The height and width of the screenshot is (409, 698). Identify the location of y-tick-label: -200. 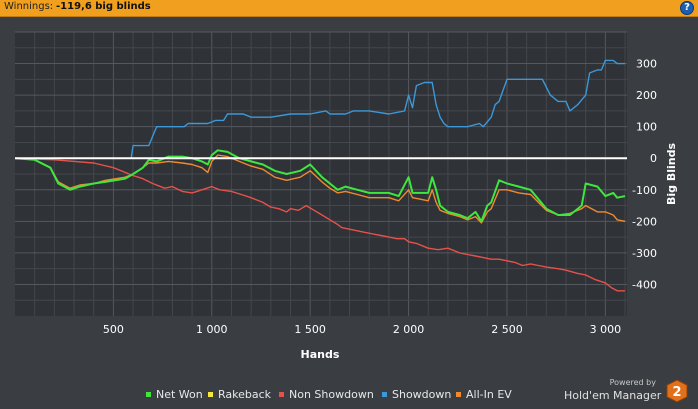
(644, 221).